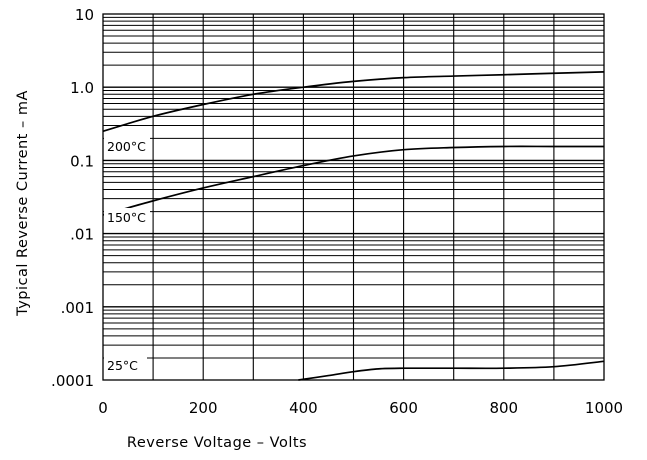 This screenshot has width=647, height=460. What do you see at coordinates (303, 408) in the screenshot?
I see `x-tick-label: 400` at bounding box center [303, 408].